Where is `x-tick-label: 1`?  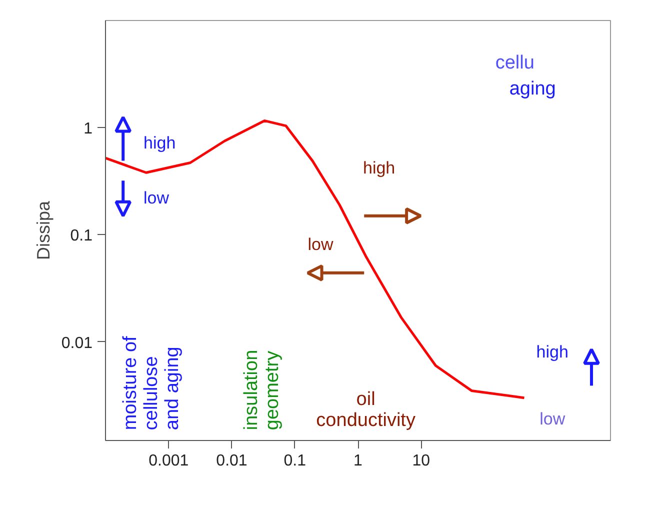 x-tick-label: 1 is located at coordinates (358, 461).